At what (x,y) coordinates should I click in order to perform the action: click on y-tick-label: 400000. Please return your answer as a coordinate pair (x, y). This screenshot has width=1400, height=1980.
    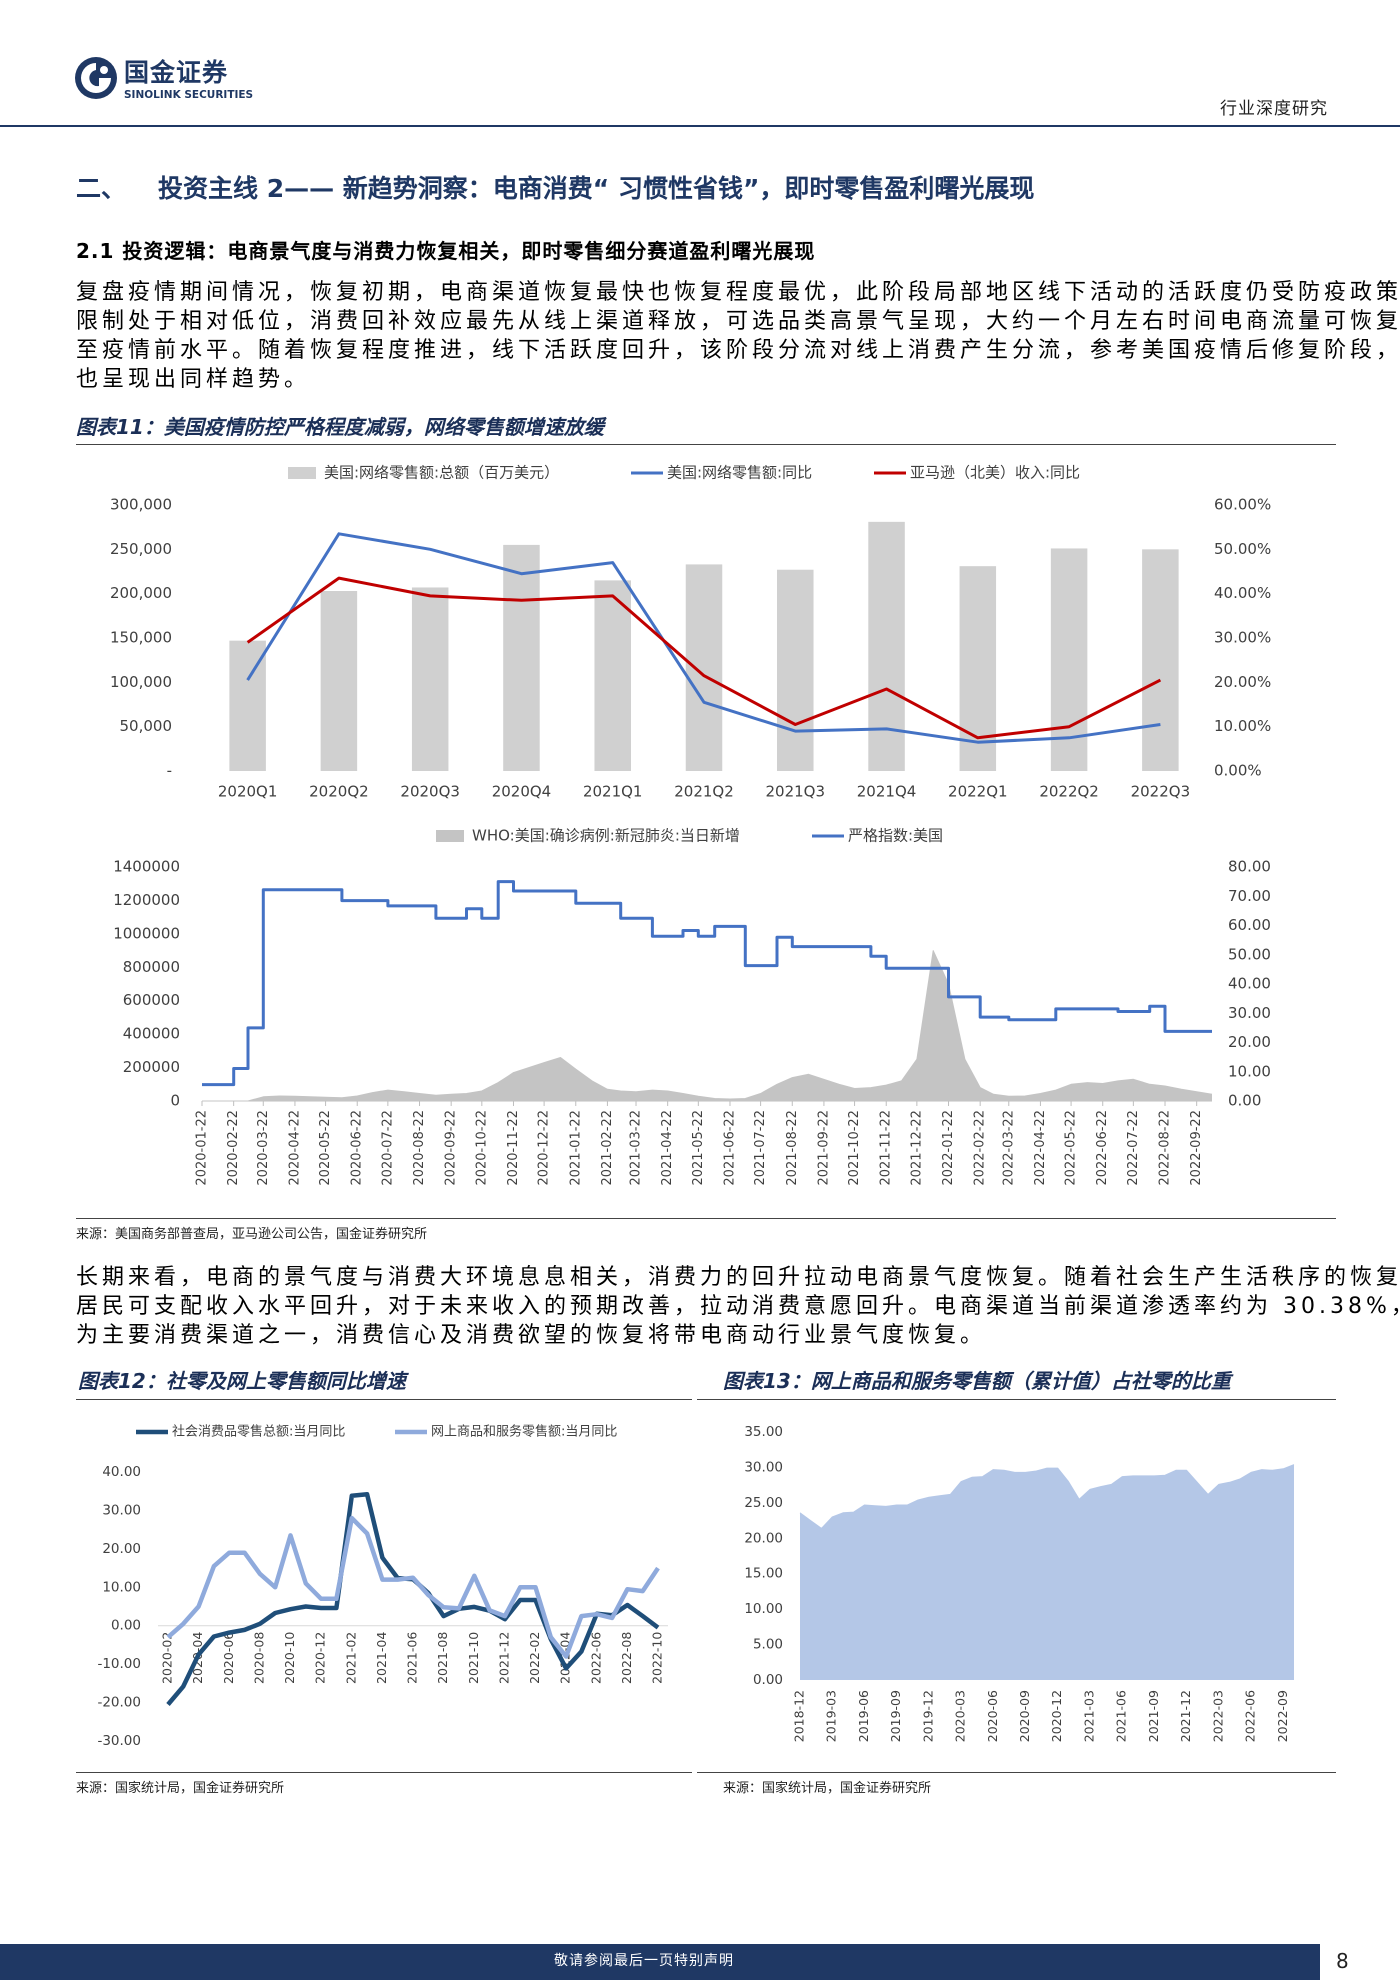
    Looking at the image, I should click on (151, 1034).